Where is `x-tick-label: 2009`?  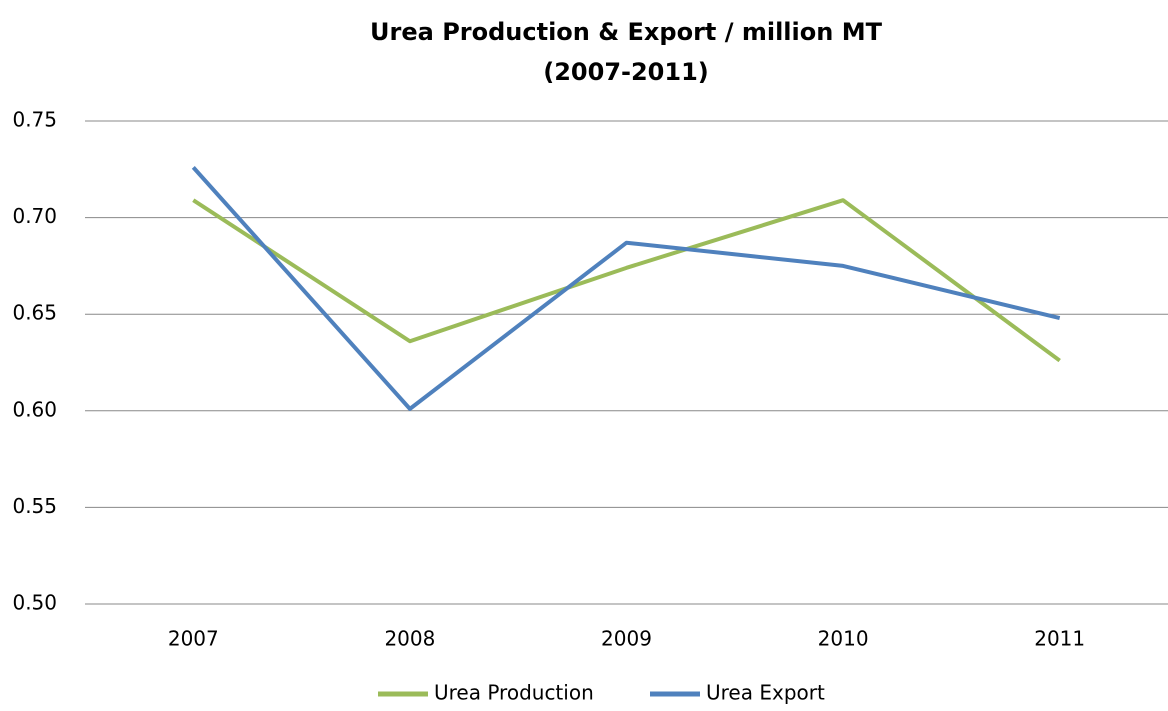
x-tick-label: 2009 is located at coordinates (626, 639).